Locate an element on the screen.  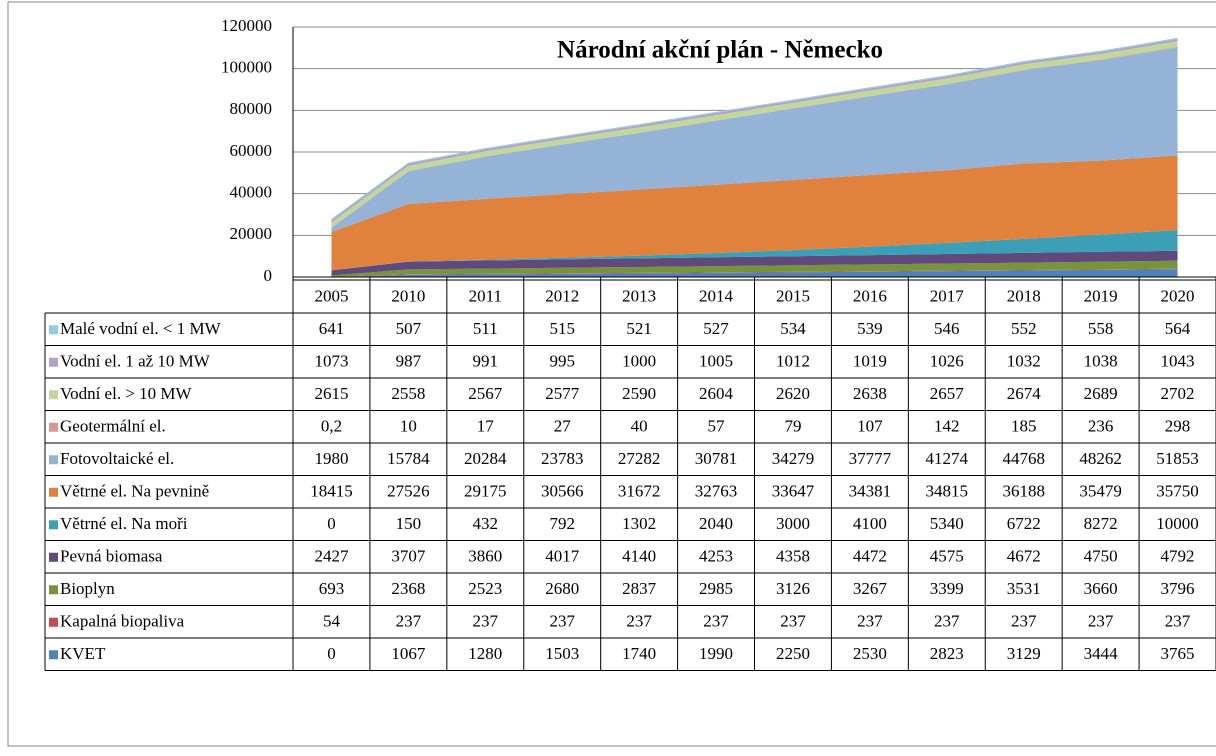
table-cell: 2620 is located at coordinates (793, 393).